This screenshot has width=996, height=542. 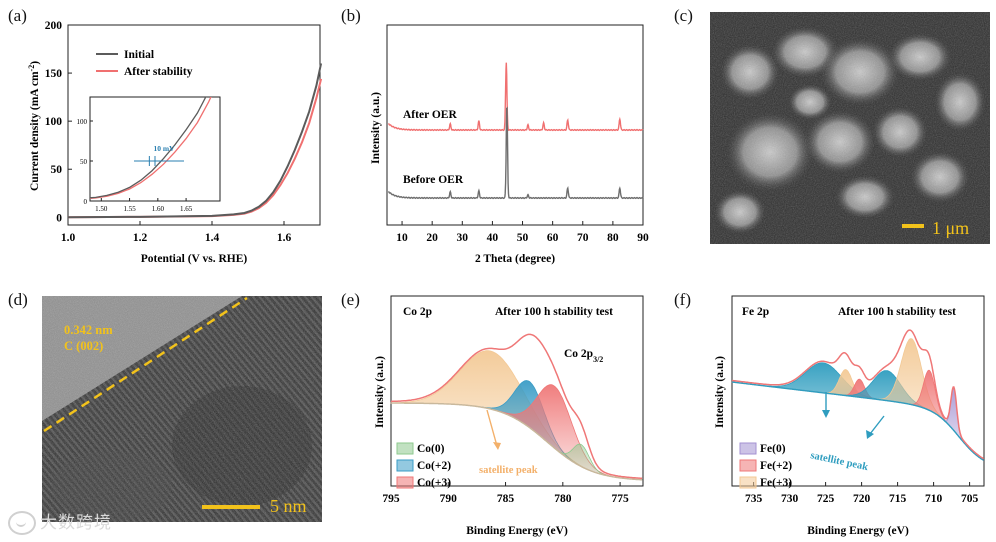 What do you see at coordinates (431, 449) in the screenshot?
I see `e-legend-label: Co(0)` at bounding box center [431, 449].